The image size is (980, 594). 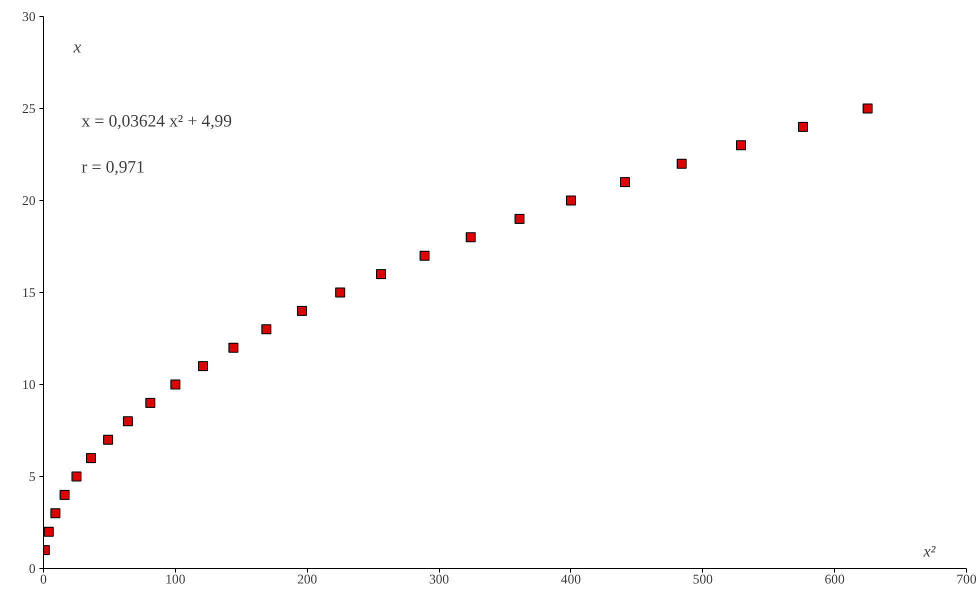 I want to click on x-tick-label: 0, so click(x=44, y=579).